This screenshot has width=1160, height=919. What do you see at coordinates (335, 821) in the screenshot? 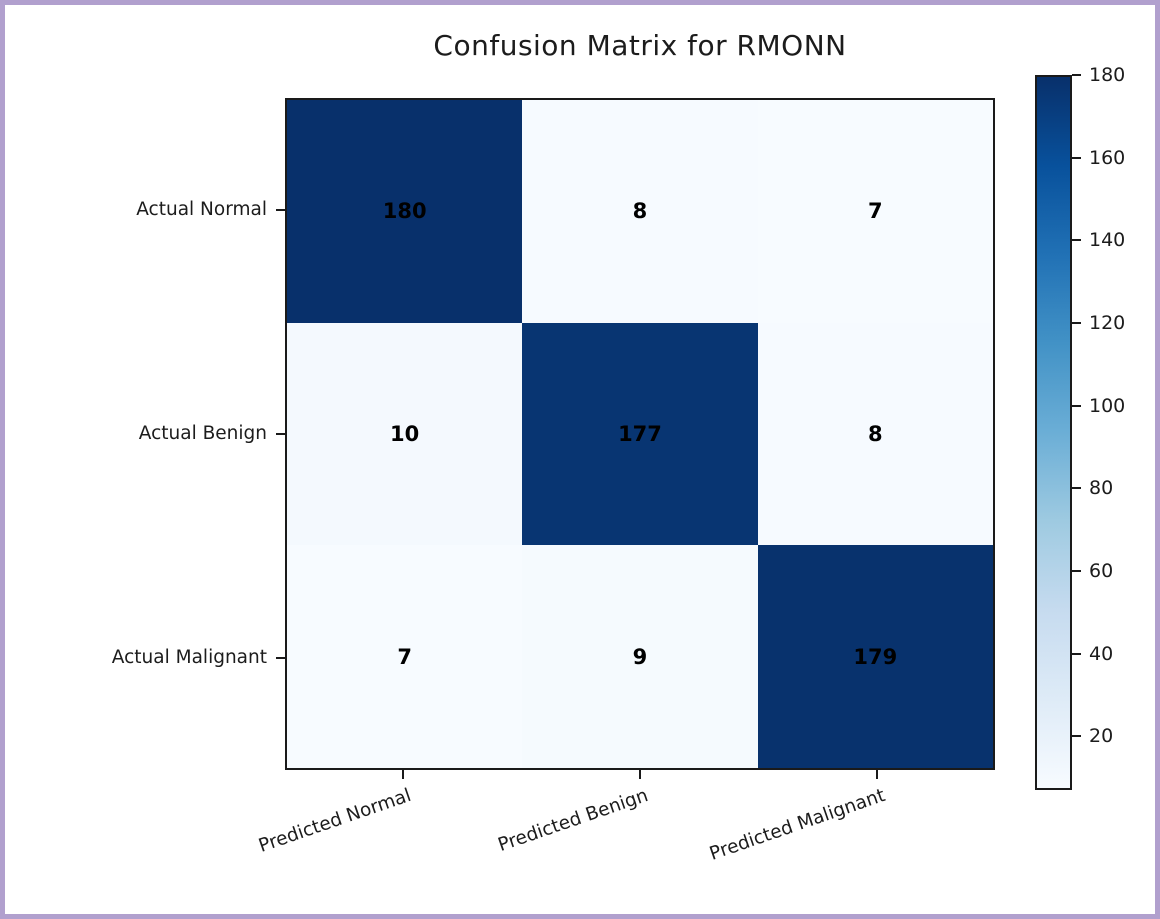
I see `x-axis-label: Predicted Normal` at bounding box center [335, 821].